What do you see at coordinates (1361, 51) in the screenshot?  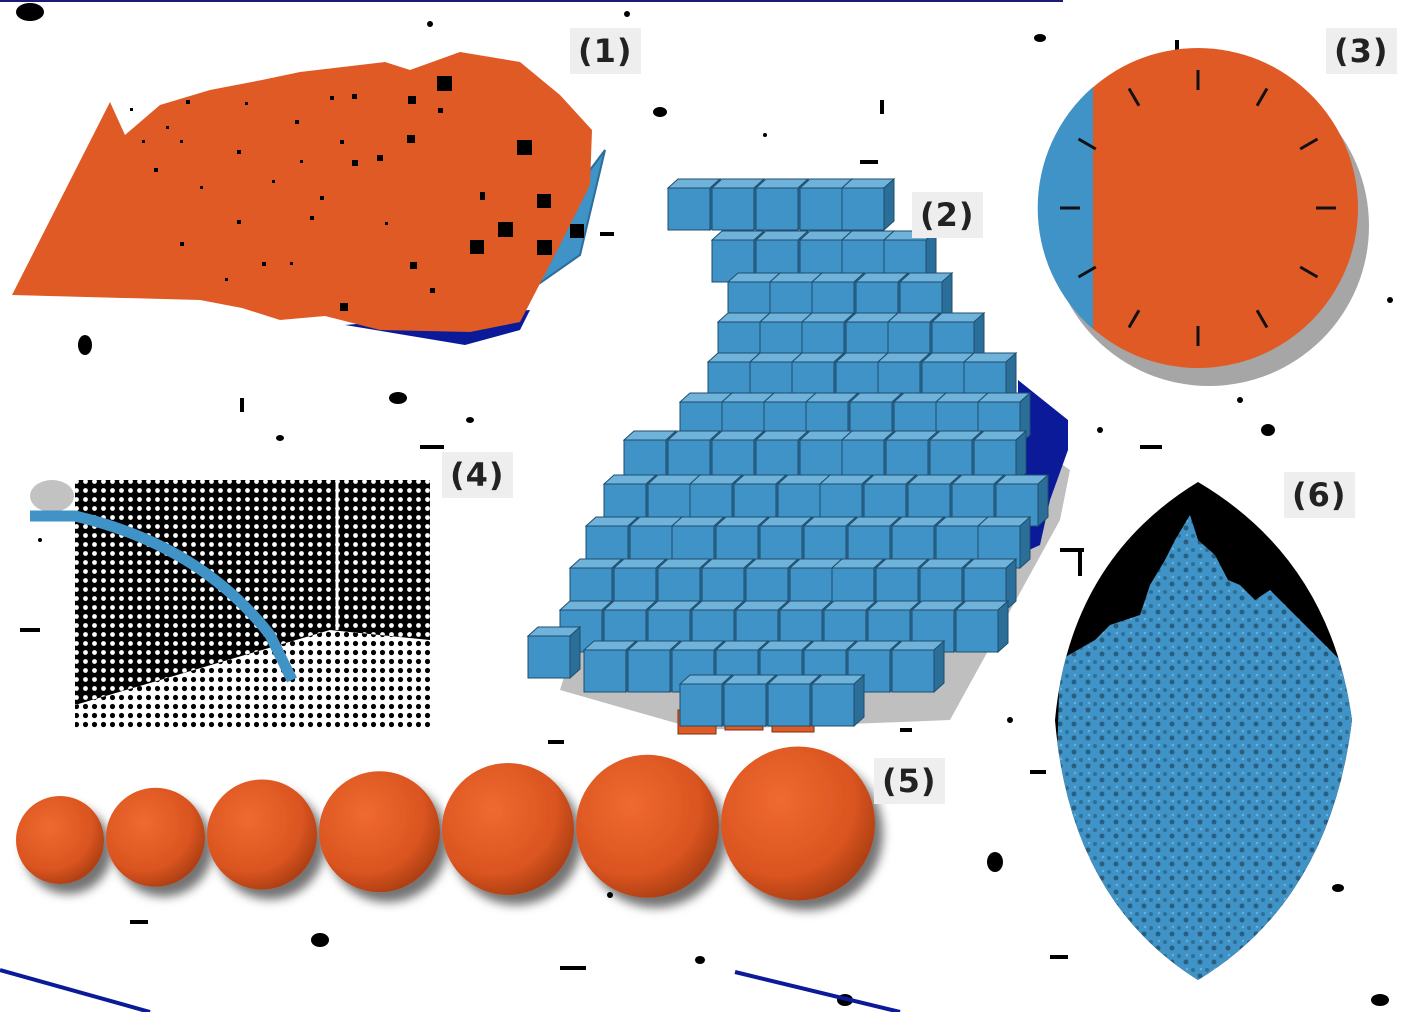 I see `label-panel-3: (3)` at bounding box center [1361, 51].